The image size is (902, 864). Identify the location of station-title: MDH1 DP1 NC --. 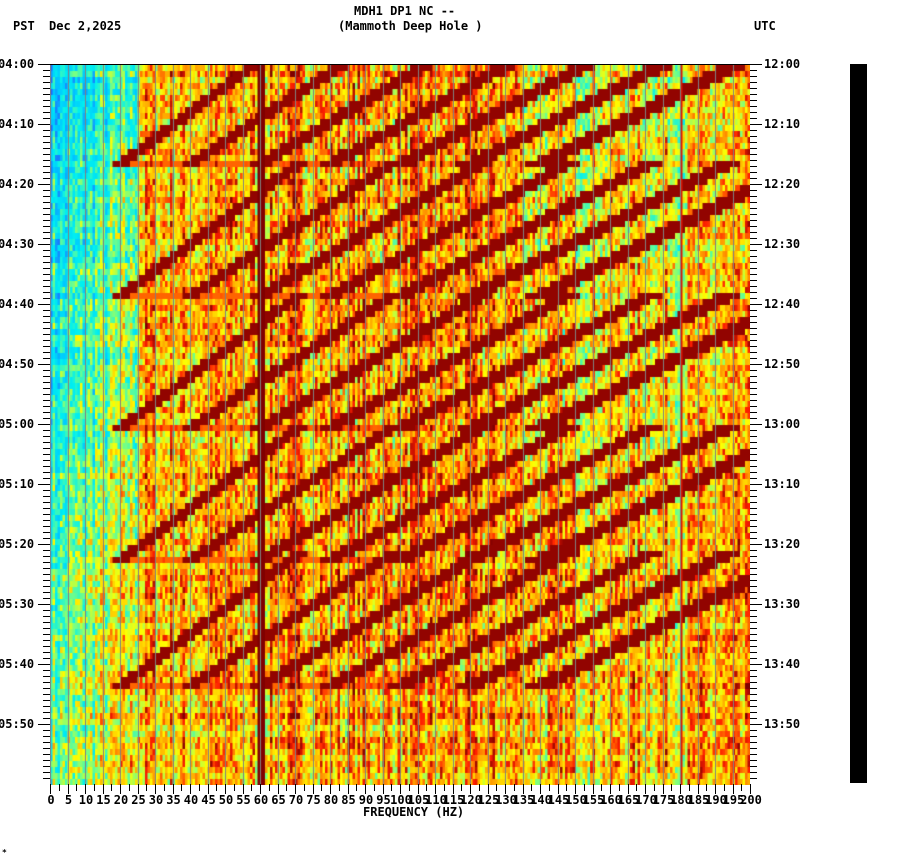
(405, 11).